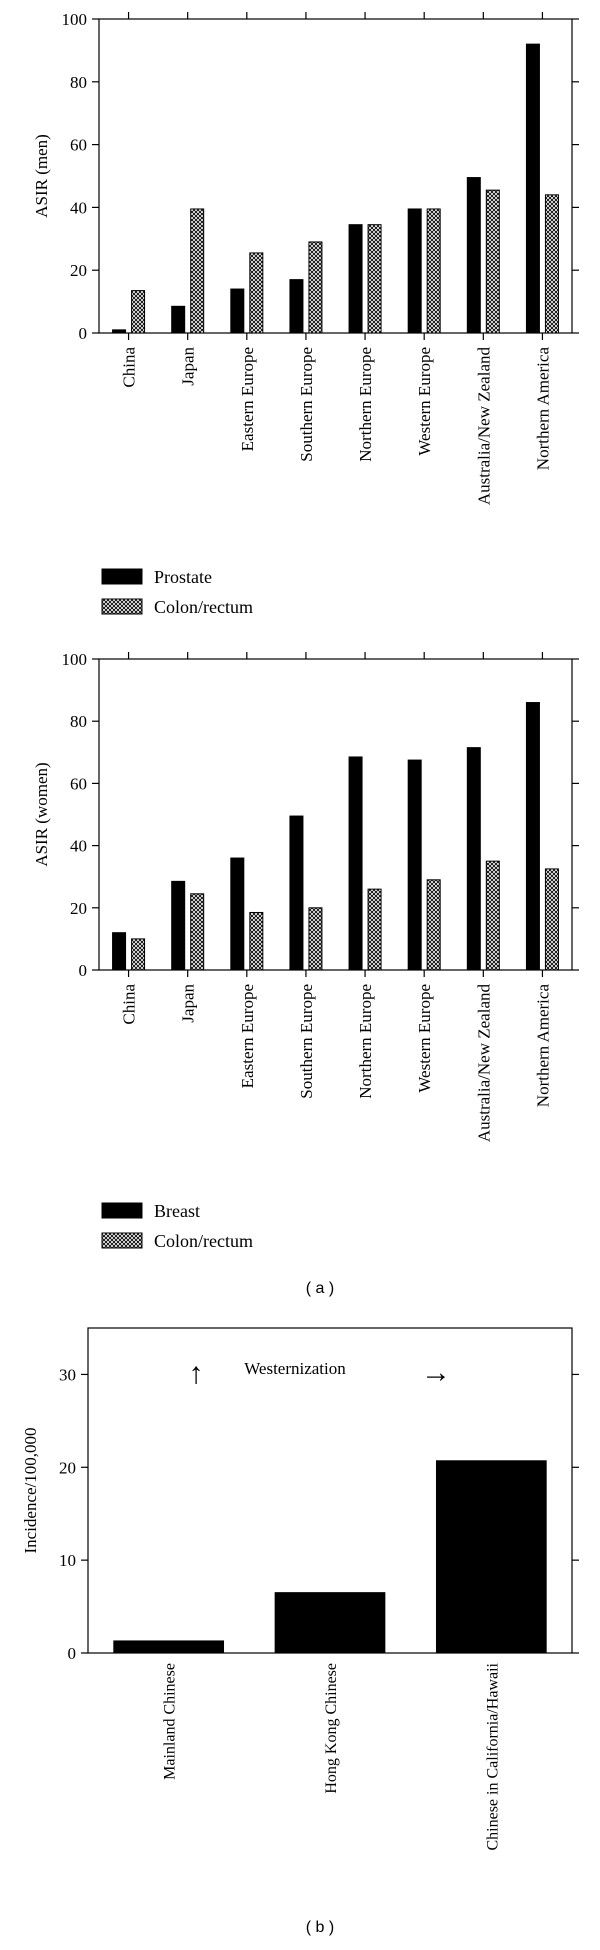  I want to click on legend-swatch-breast, so click(122, 1210).